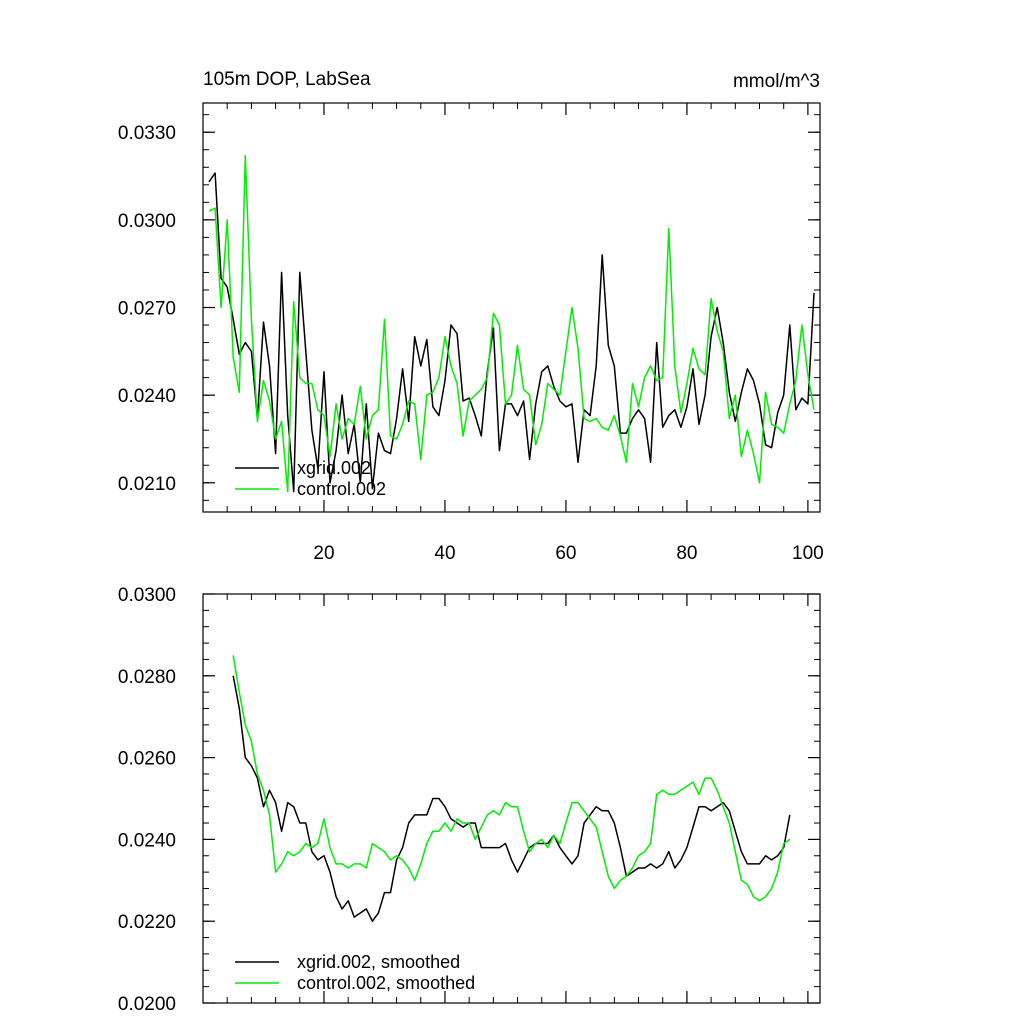  I want to click on x-tick-label: 40, so click(444, 553).